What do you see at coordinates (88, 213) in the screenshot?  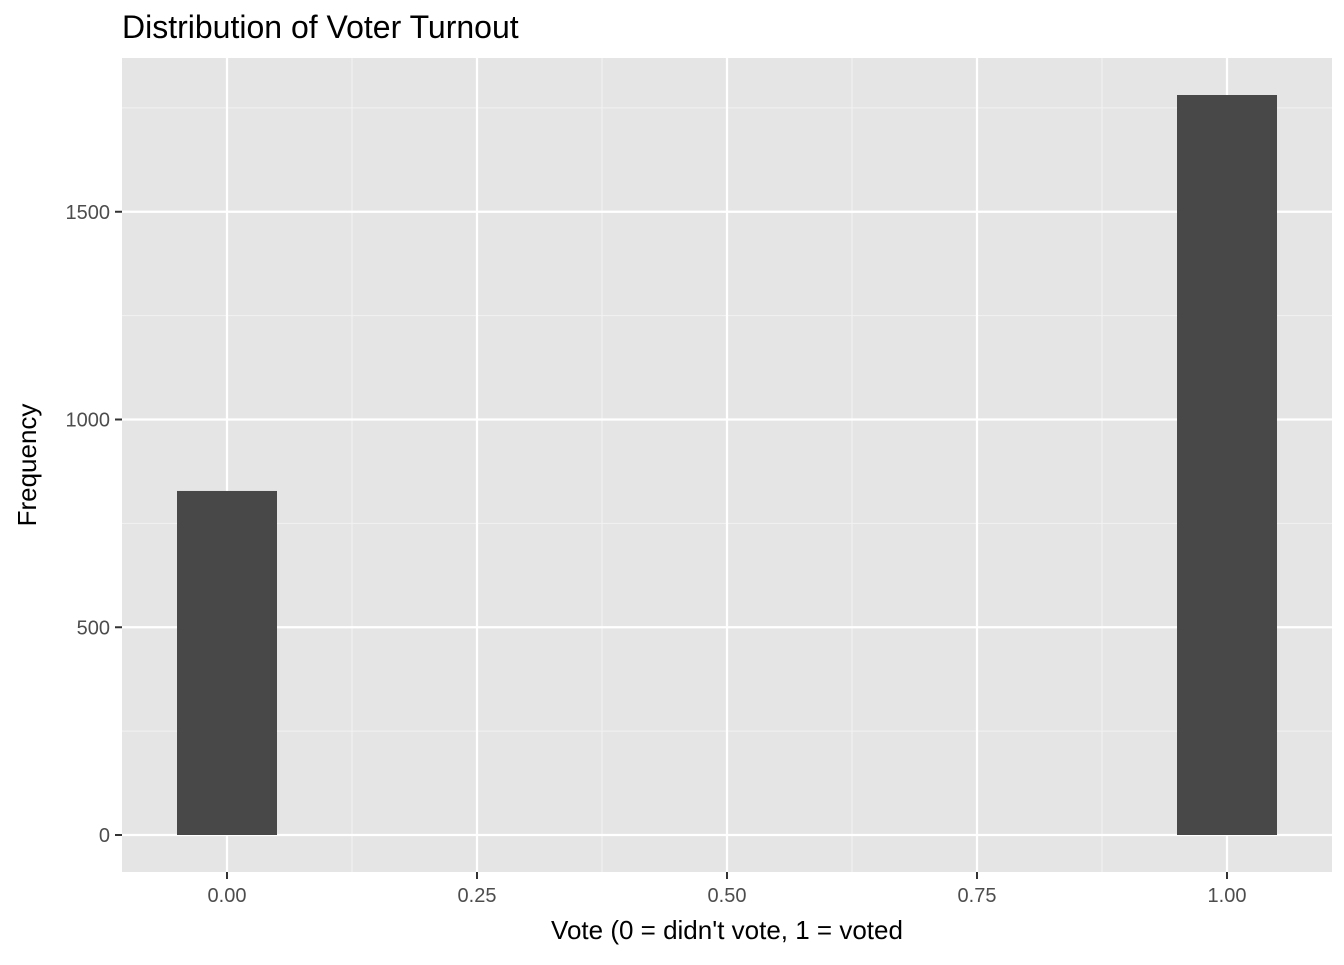 I see `y-tick-label: 1500` at bounding box center [88, 213].